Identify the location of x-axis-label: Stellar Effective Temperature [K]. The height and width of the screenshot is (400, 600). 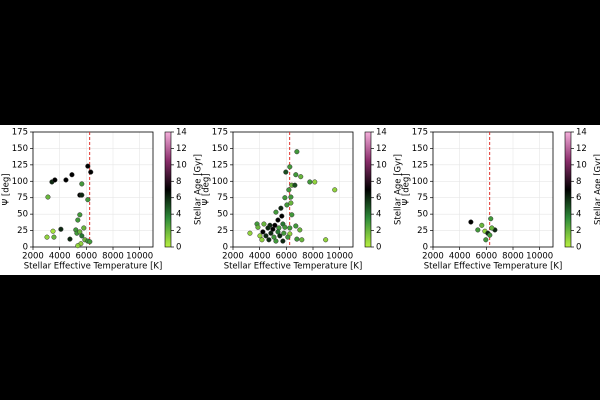
(93, 267).